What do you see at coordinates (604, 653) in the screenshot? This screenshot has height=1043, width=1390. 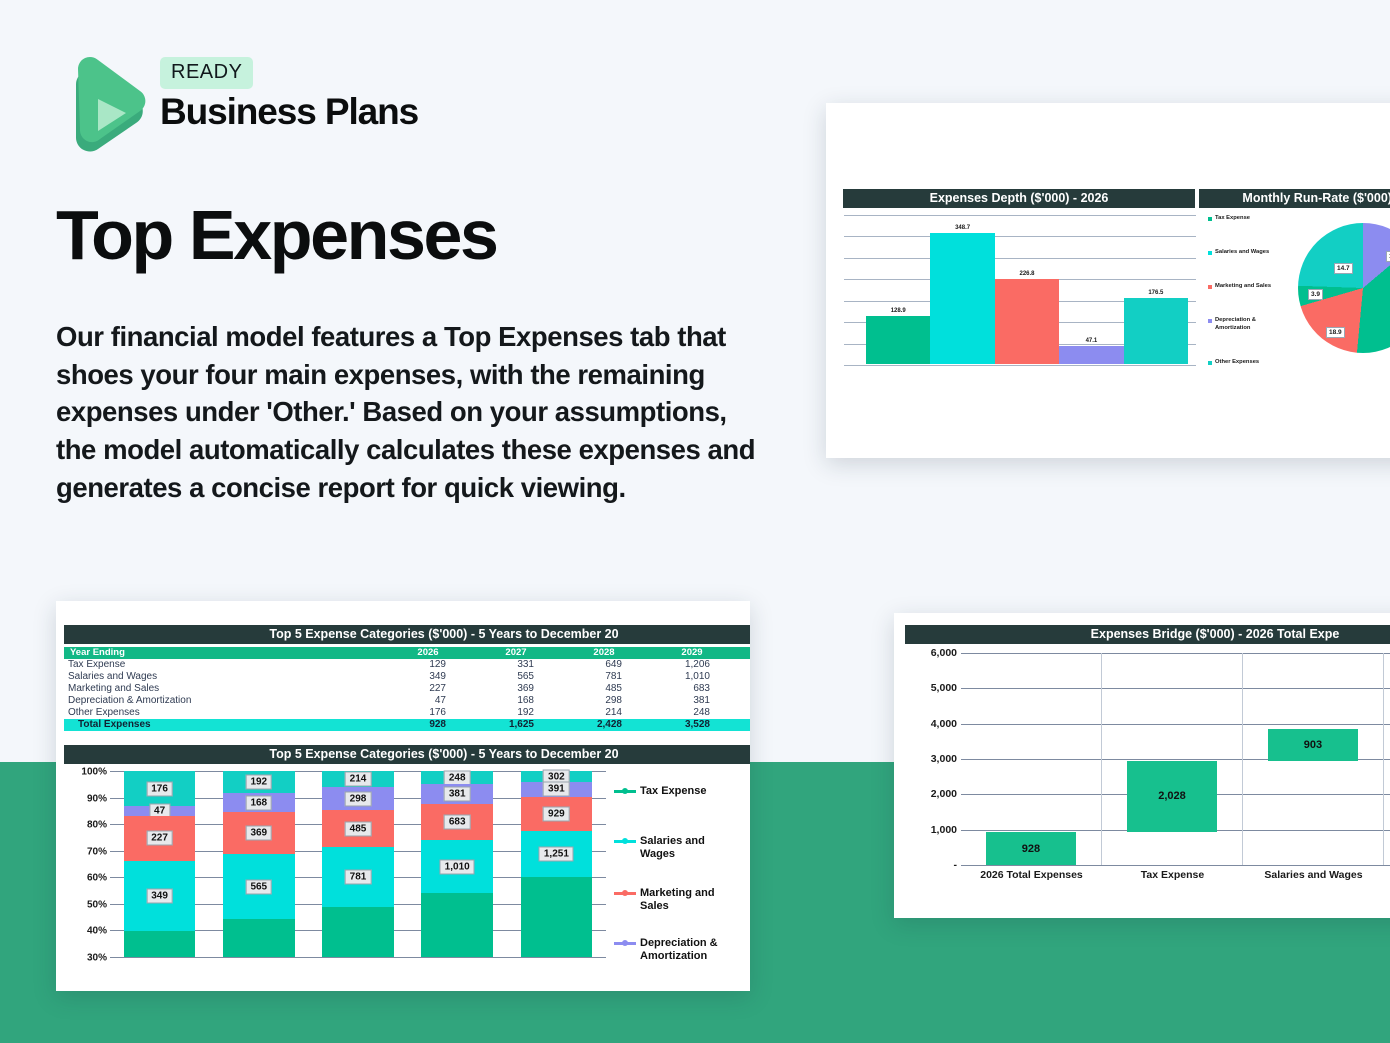 I see `table-column-header: 2028` at bounding box center [604, 653].